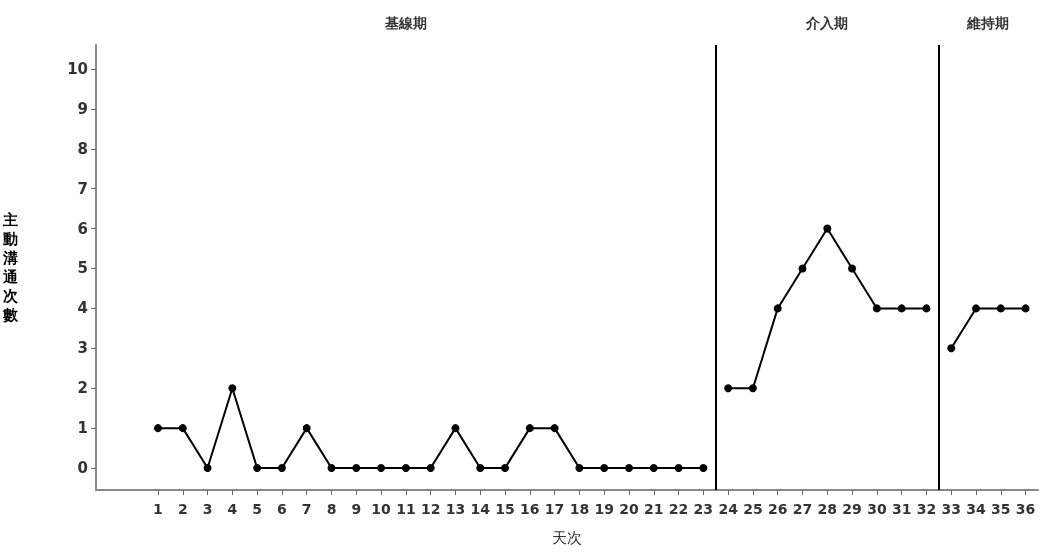 This screenshot has height=559, width=1051. Describe the element at coordinates (182, 509) in the screenshot. I see `x-tick-label: 2` at that location.